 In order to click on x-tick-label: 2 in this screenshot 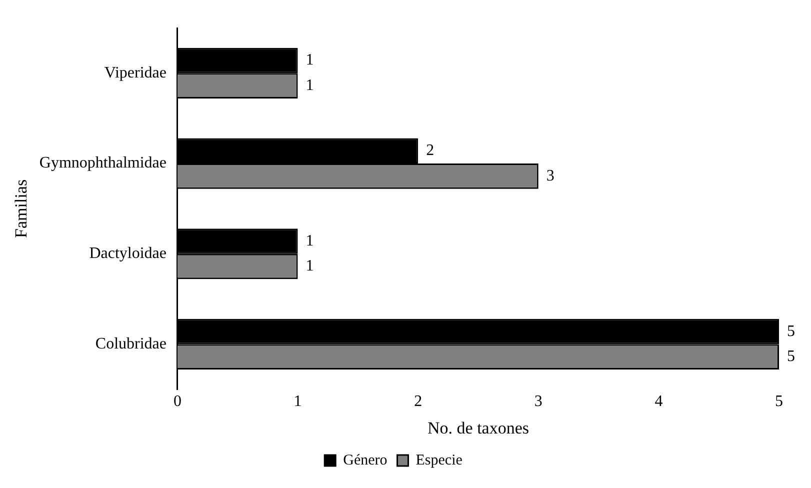, I will do `click(418, 401)`.